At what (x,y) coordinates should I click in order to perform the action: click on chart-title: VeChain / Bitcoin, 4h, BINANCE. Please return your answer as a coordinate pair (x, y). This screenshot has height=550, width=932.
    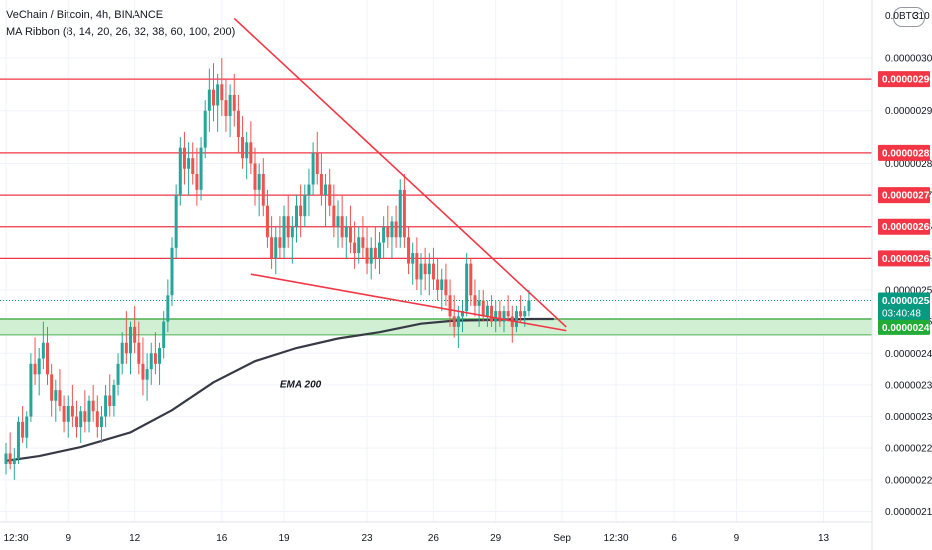
    Looking at the image, I should click on (85, 15).